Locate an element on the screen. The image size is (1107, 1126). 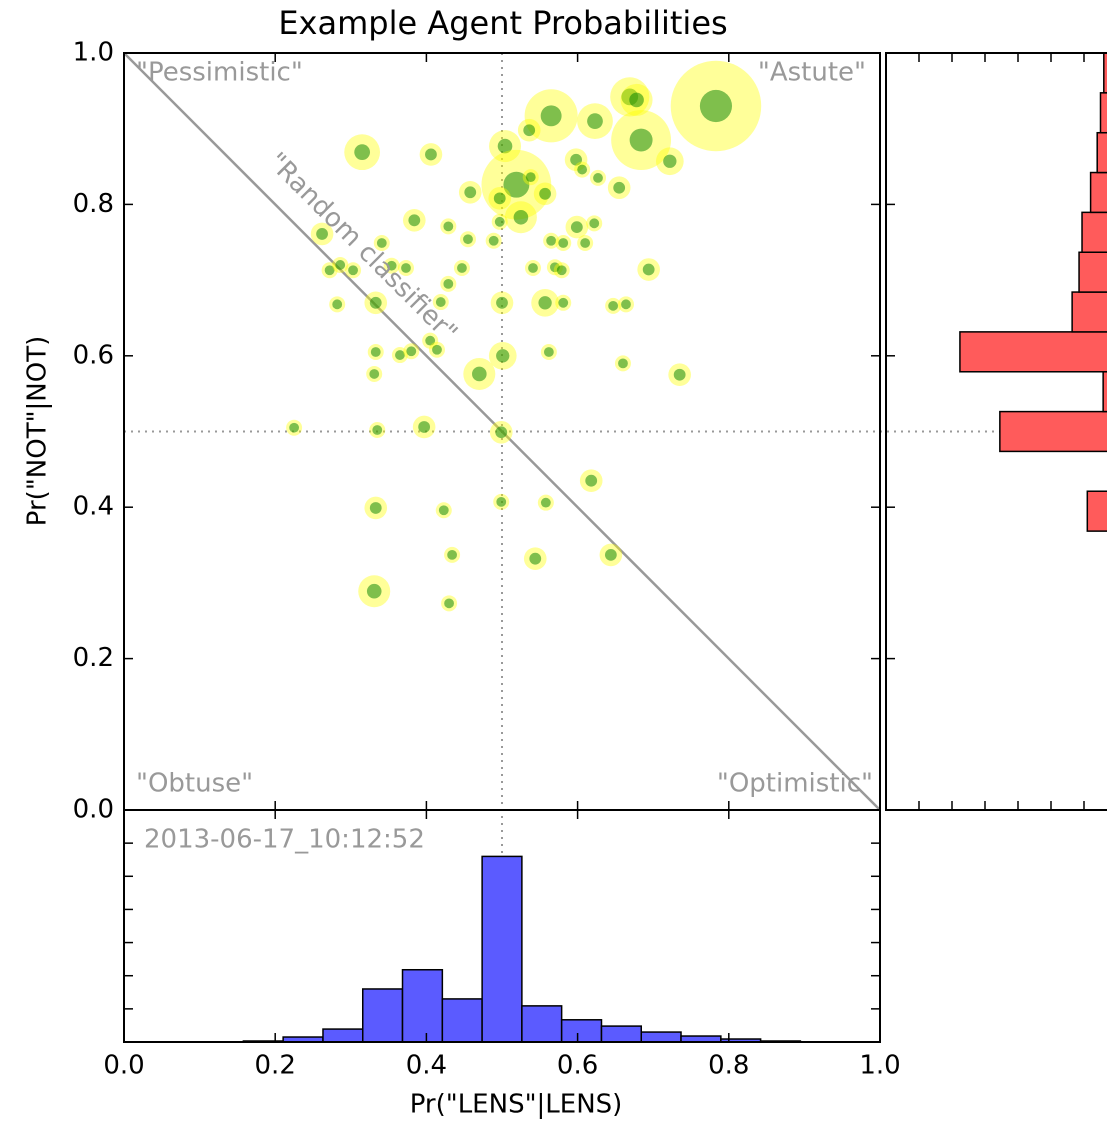
x-tick-label: 1.0 is located at coordinates (879, 1066).